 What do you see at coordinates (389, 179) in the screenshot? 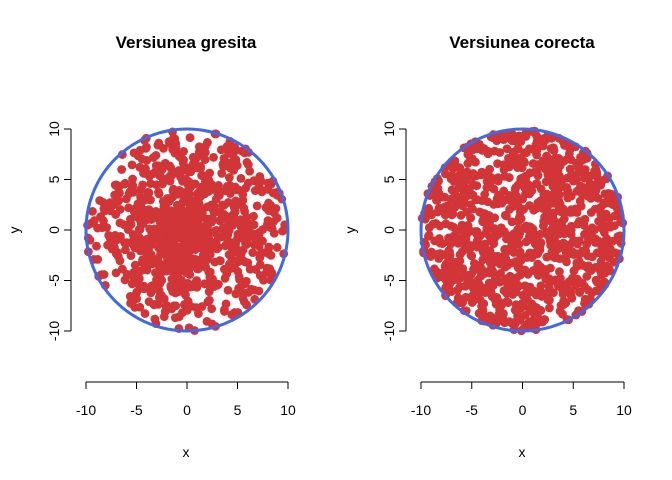
I see `y-tick-label: 5` at bounding box center [389, 179].